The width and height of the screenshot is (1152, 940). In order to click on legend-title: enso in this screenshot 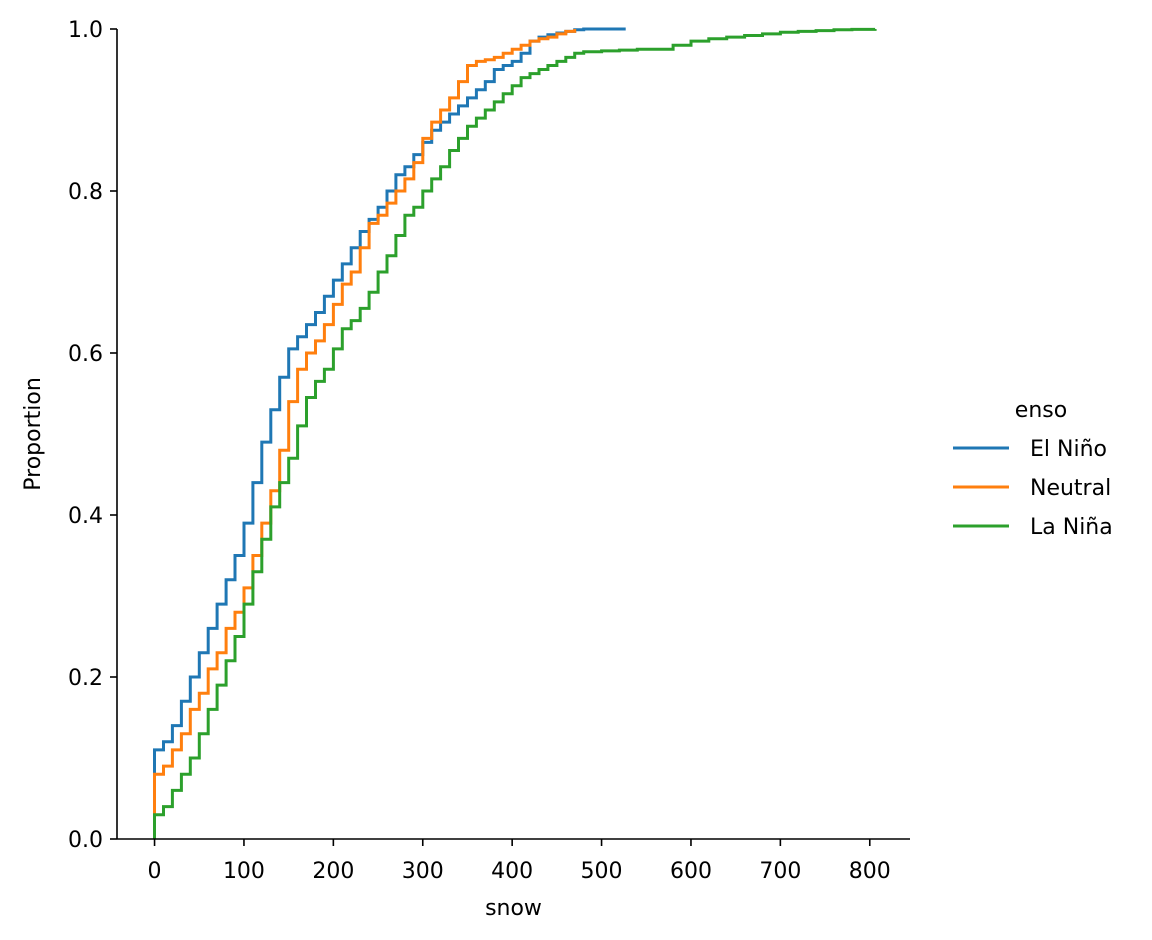, I will do `click(1041, 410)`.